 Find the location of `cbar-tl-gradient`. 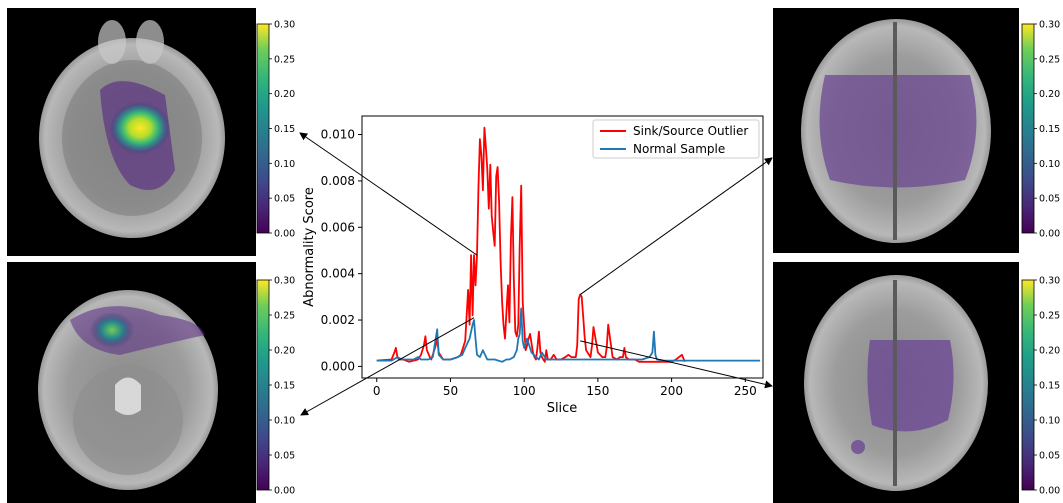

cbar-tl-gradient is located at coordinates (263, 128).